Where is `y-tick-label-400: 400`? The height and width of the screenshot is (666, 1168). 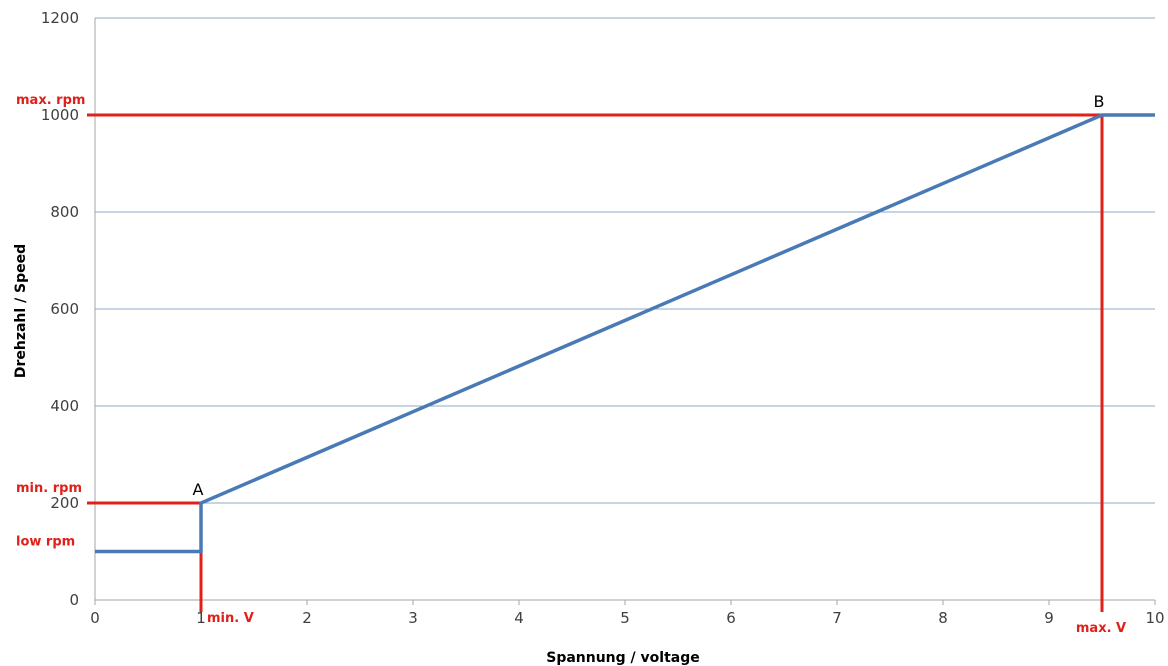 y-tick-label-400: 400 is located at coordinates (64, 406).